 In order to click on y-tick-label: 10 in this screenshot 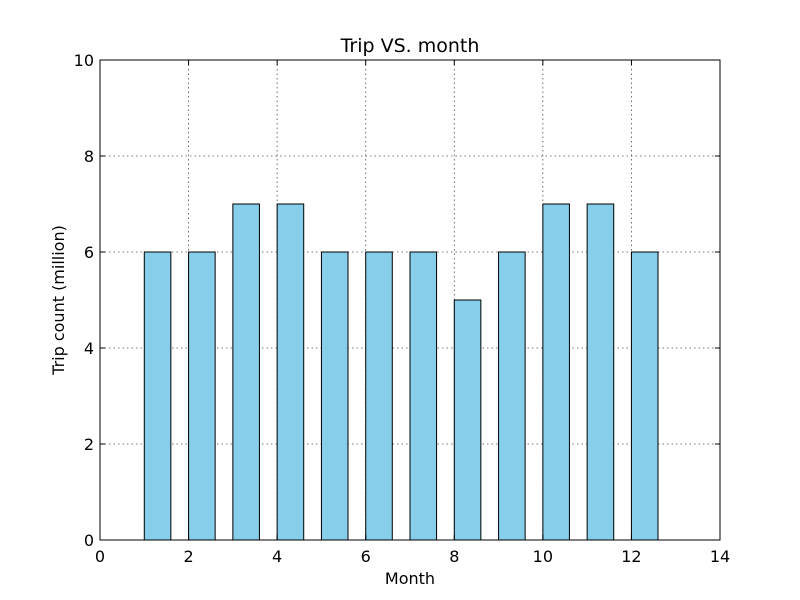, I will do `click(84, 60)`.